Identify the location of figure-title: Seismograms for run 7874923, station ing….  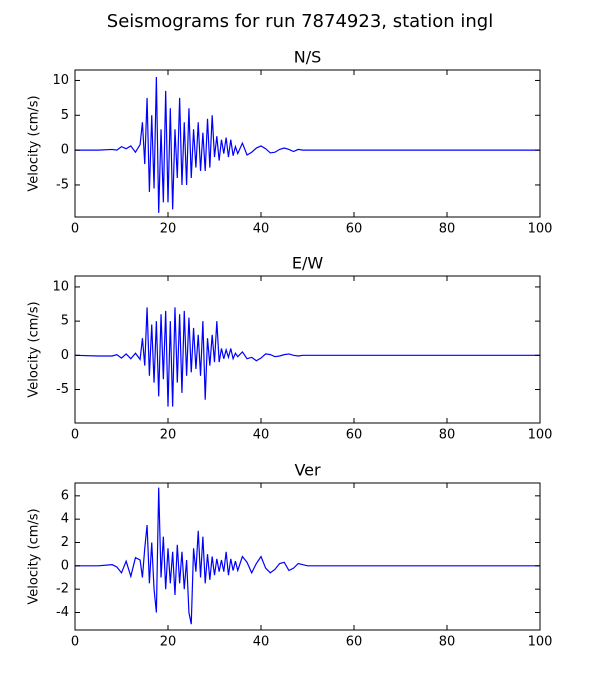
(300, 21).